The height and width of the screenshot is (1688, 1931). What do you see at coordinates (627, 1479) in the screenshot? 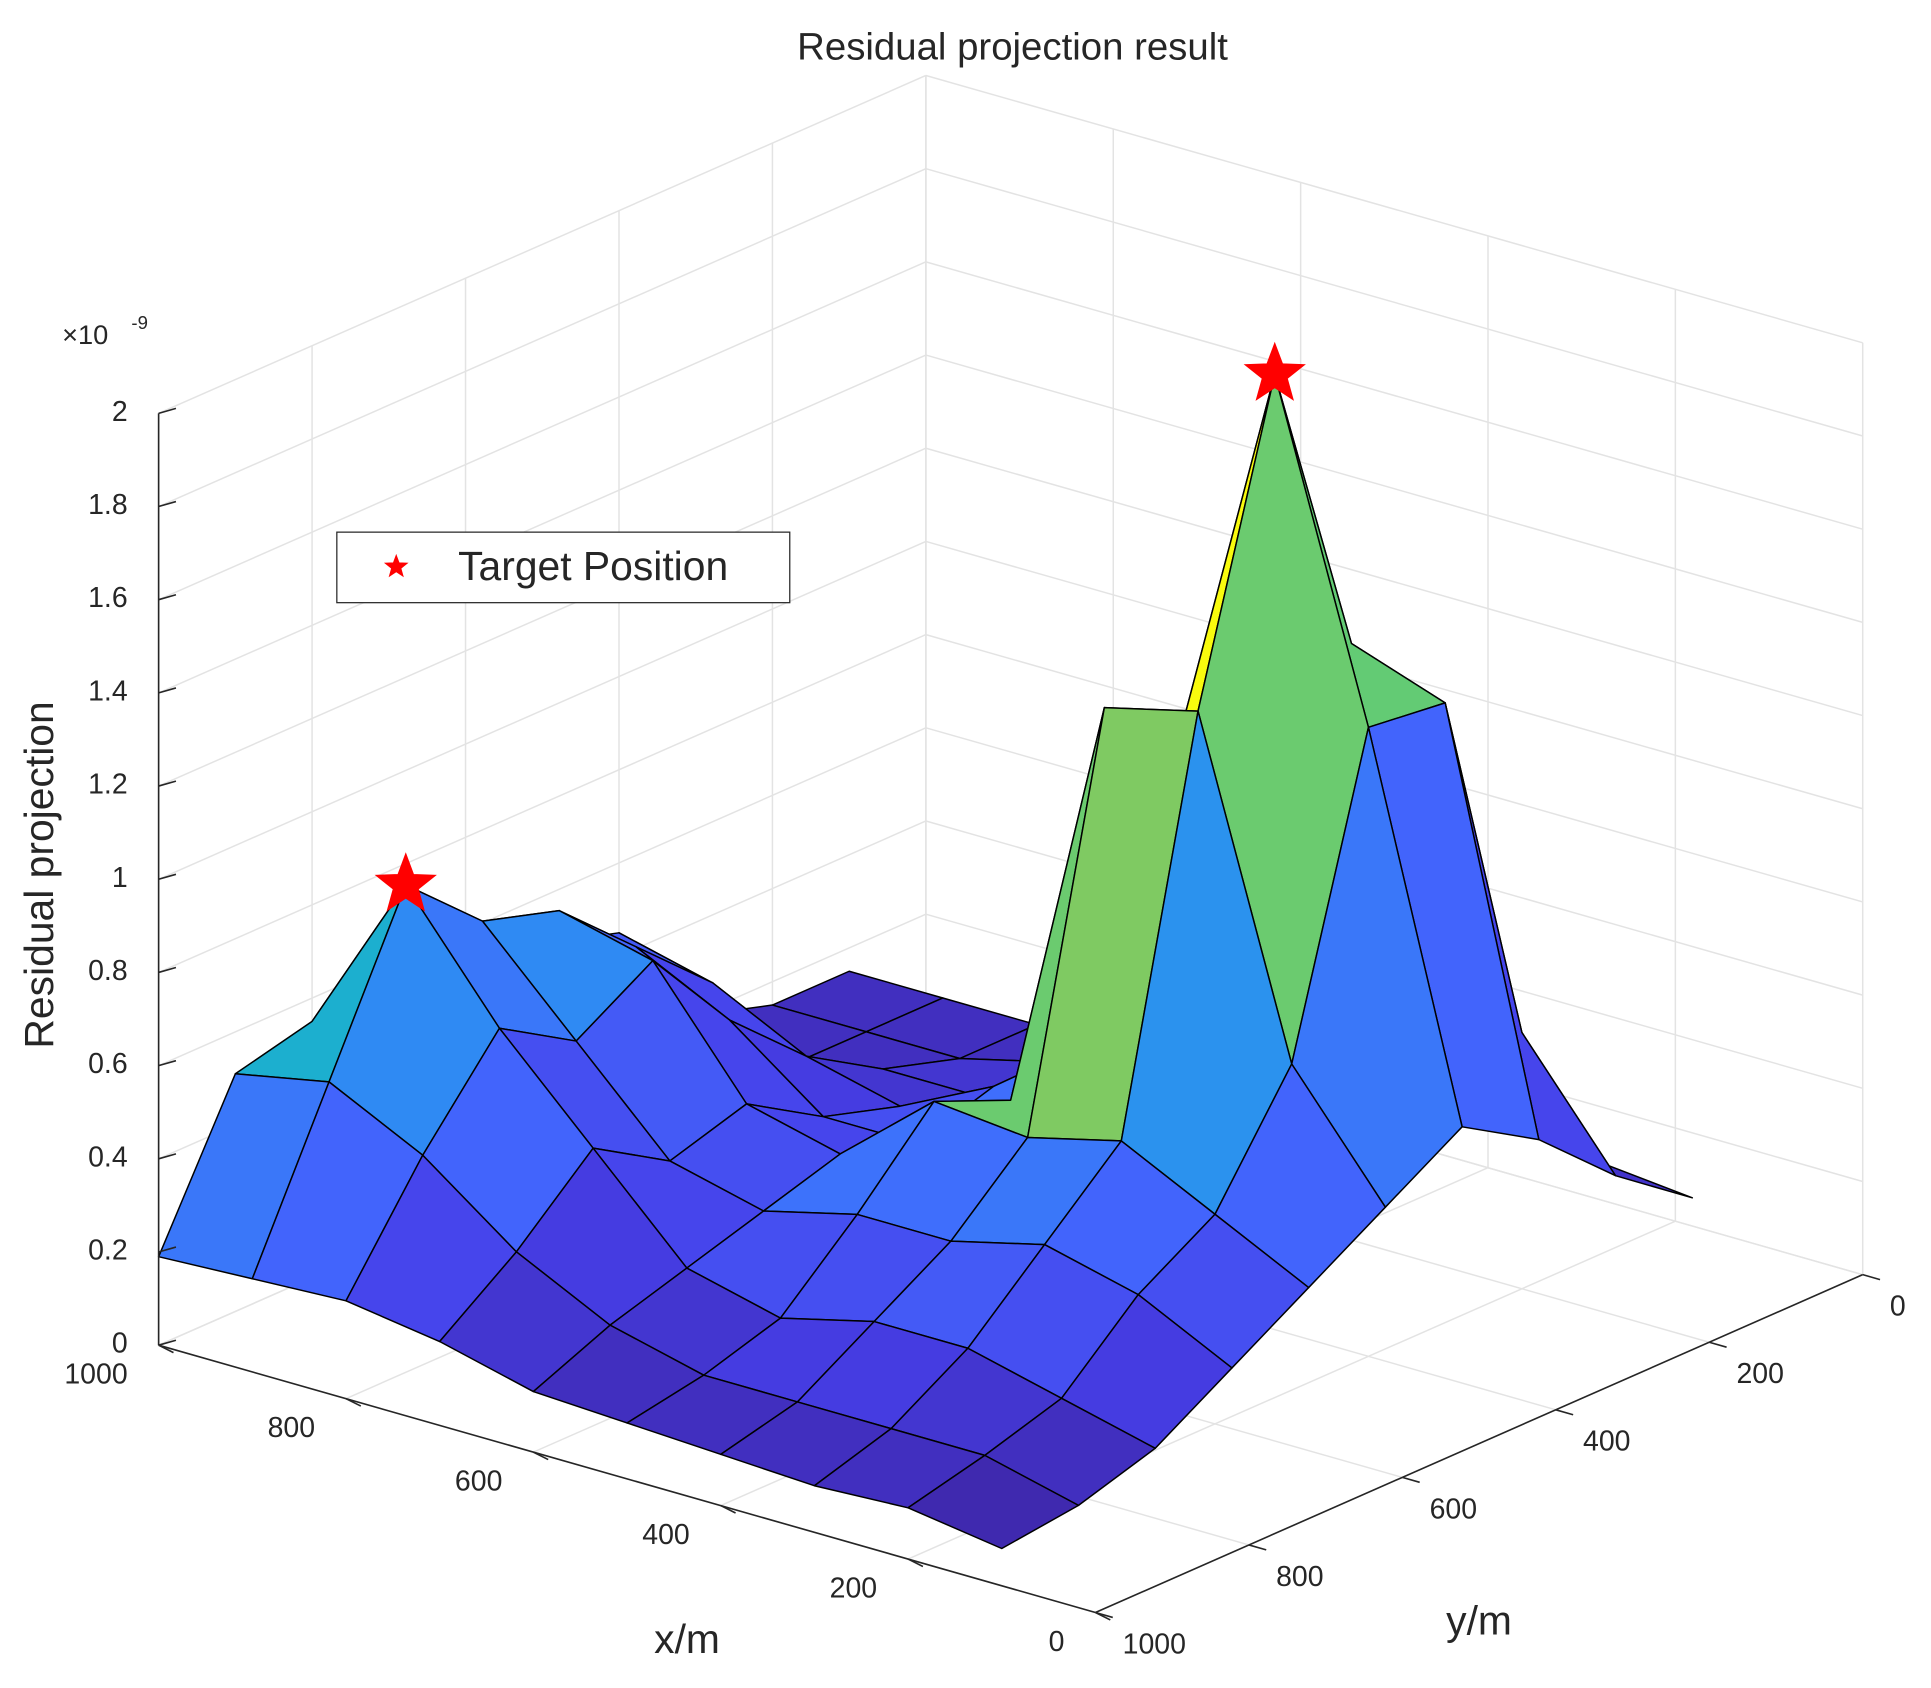
I see `x-axis-line` at bounding box center [627, 1479].